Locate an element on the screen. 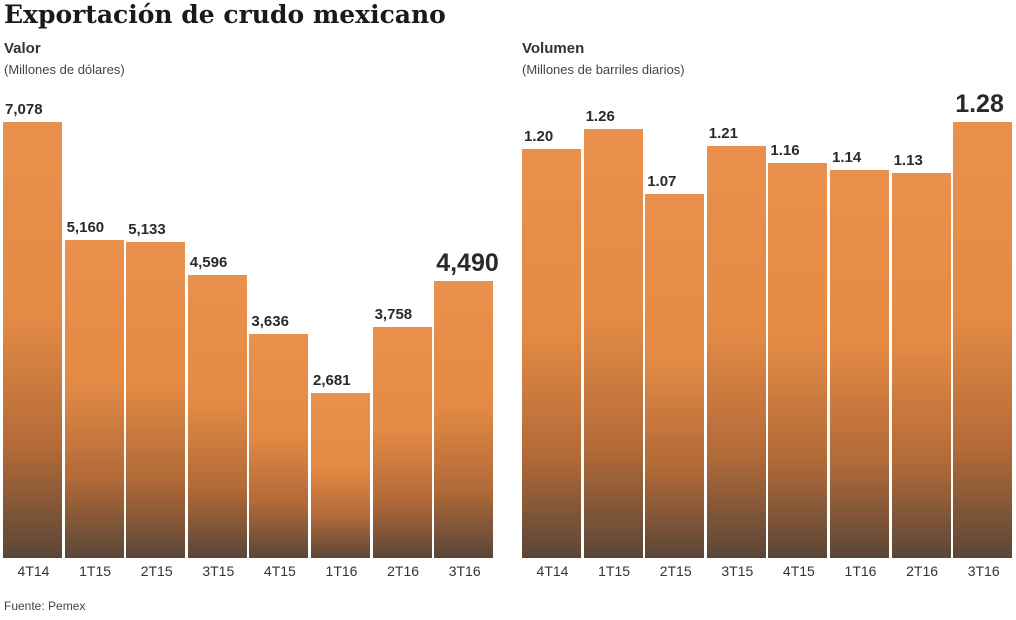 Image resolution: width=1016 pixels, height=620 pixels. value-label: 4,596 is located at coordinates (208, 262).